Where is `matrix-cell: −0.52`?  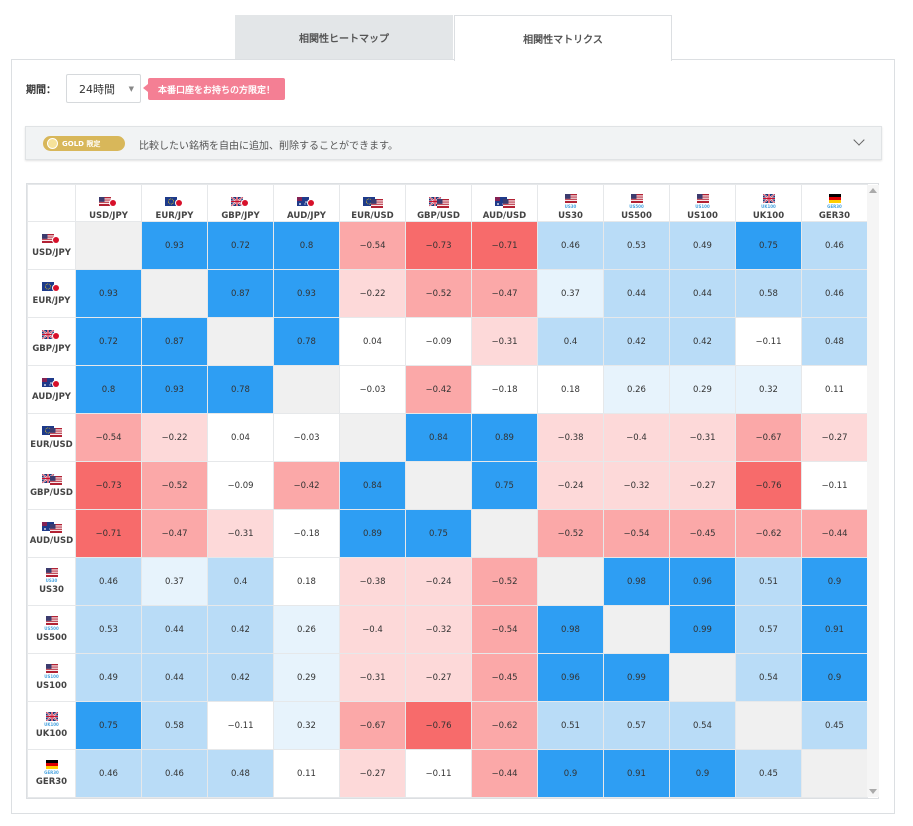
matrix-cell: −0.52 is located at coordinates (174, 485).